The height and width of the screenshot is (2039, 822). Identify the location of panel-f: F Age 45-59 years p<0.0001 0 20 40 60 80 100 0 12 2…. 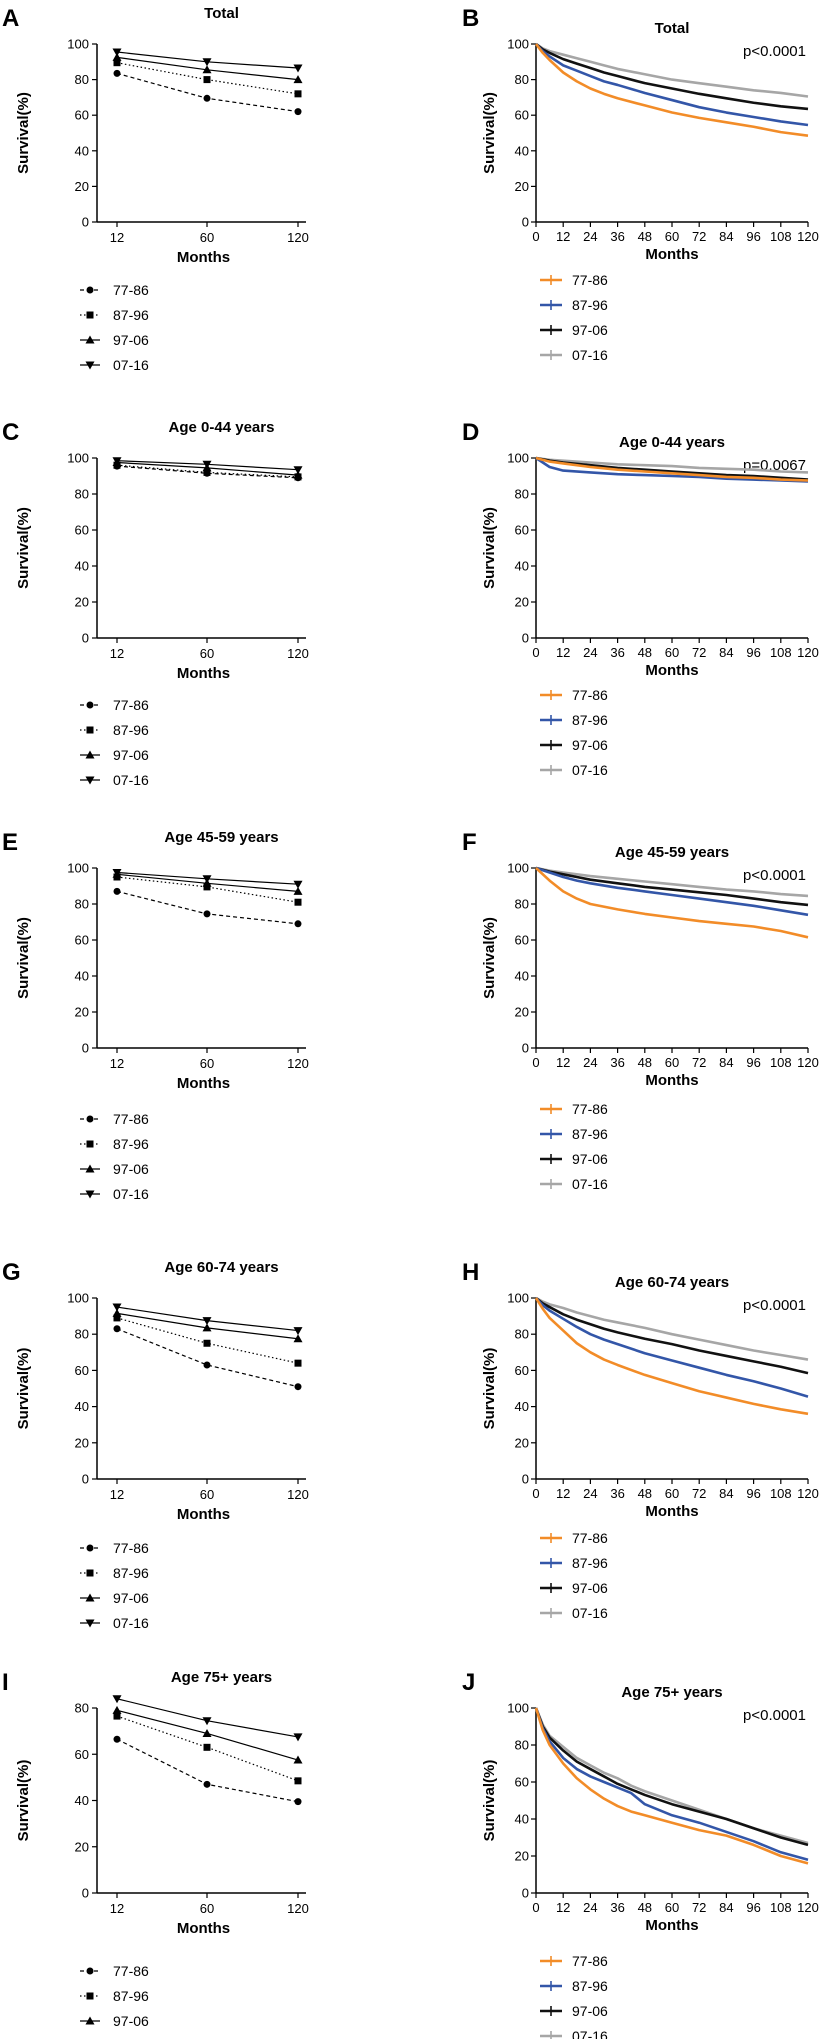
(640, 1010).